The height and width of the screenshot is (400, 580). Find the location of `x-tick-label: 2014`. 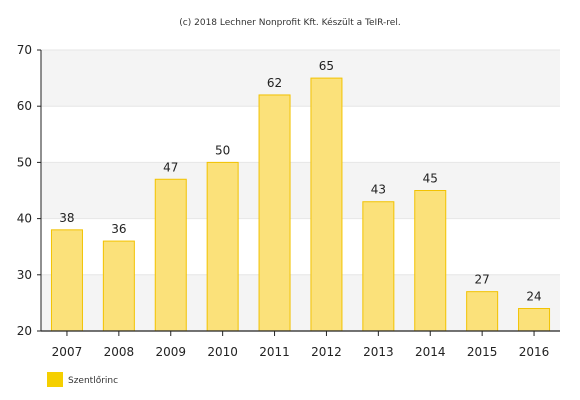

x-tick-label: 2014 is located at coordinates (430, 352).